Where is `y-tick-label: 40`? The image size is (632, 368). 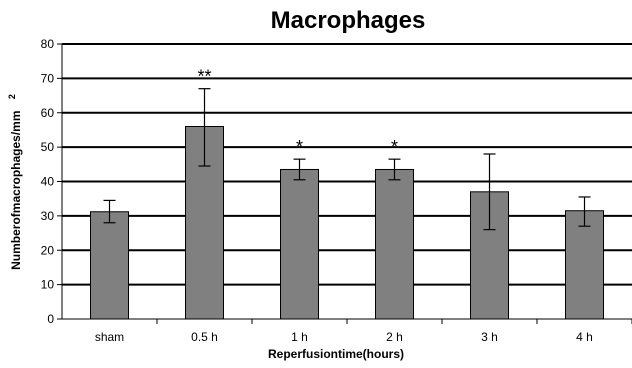
y-tick-label: 40 is located at coordinates (48, 182).